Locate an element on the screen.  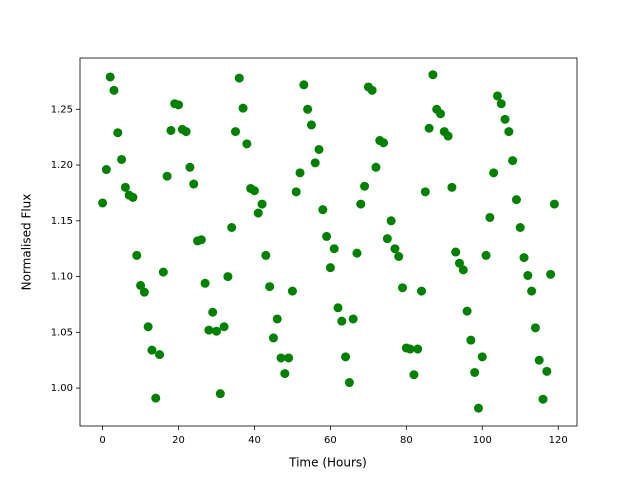
x-tick-label: 0 is located at coordinates (102, 440).